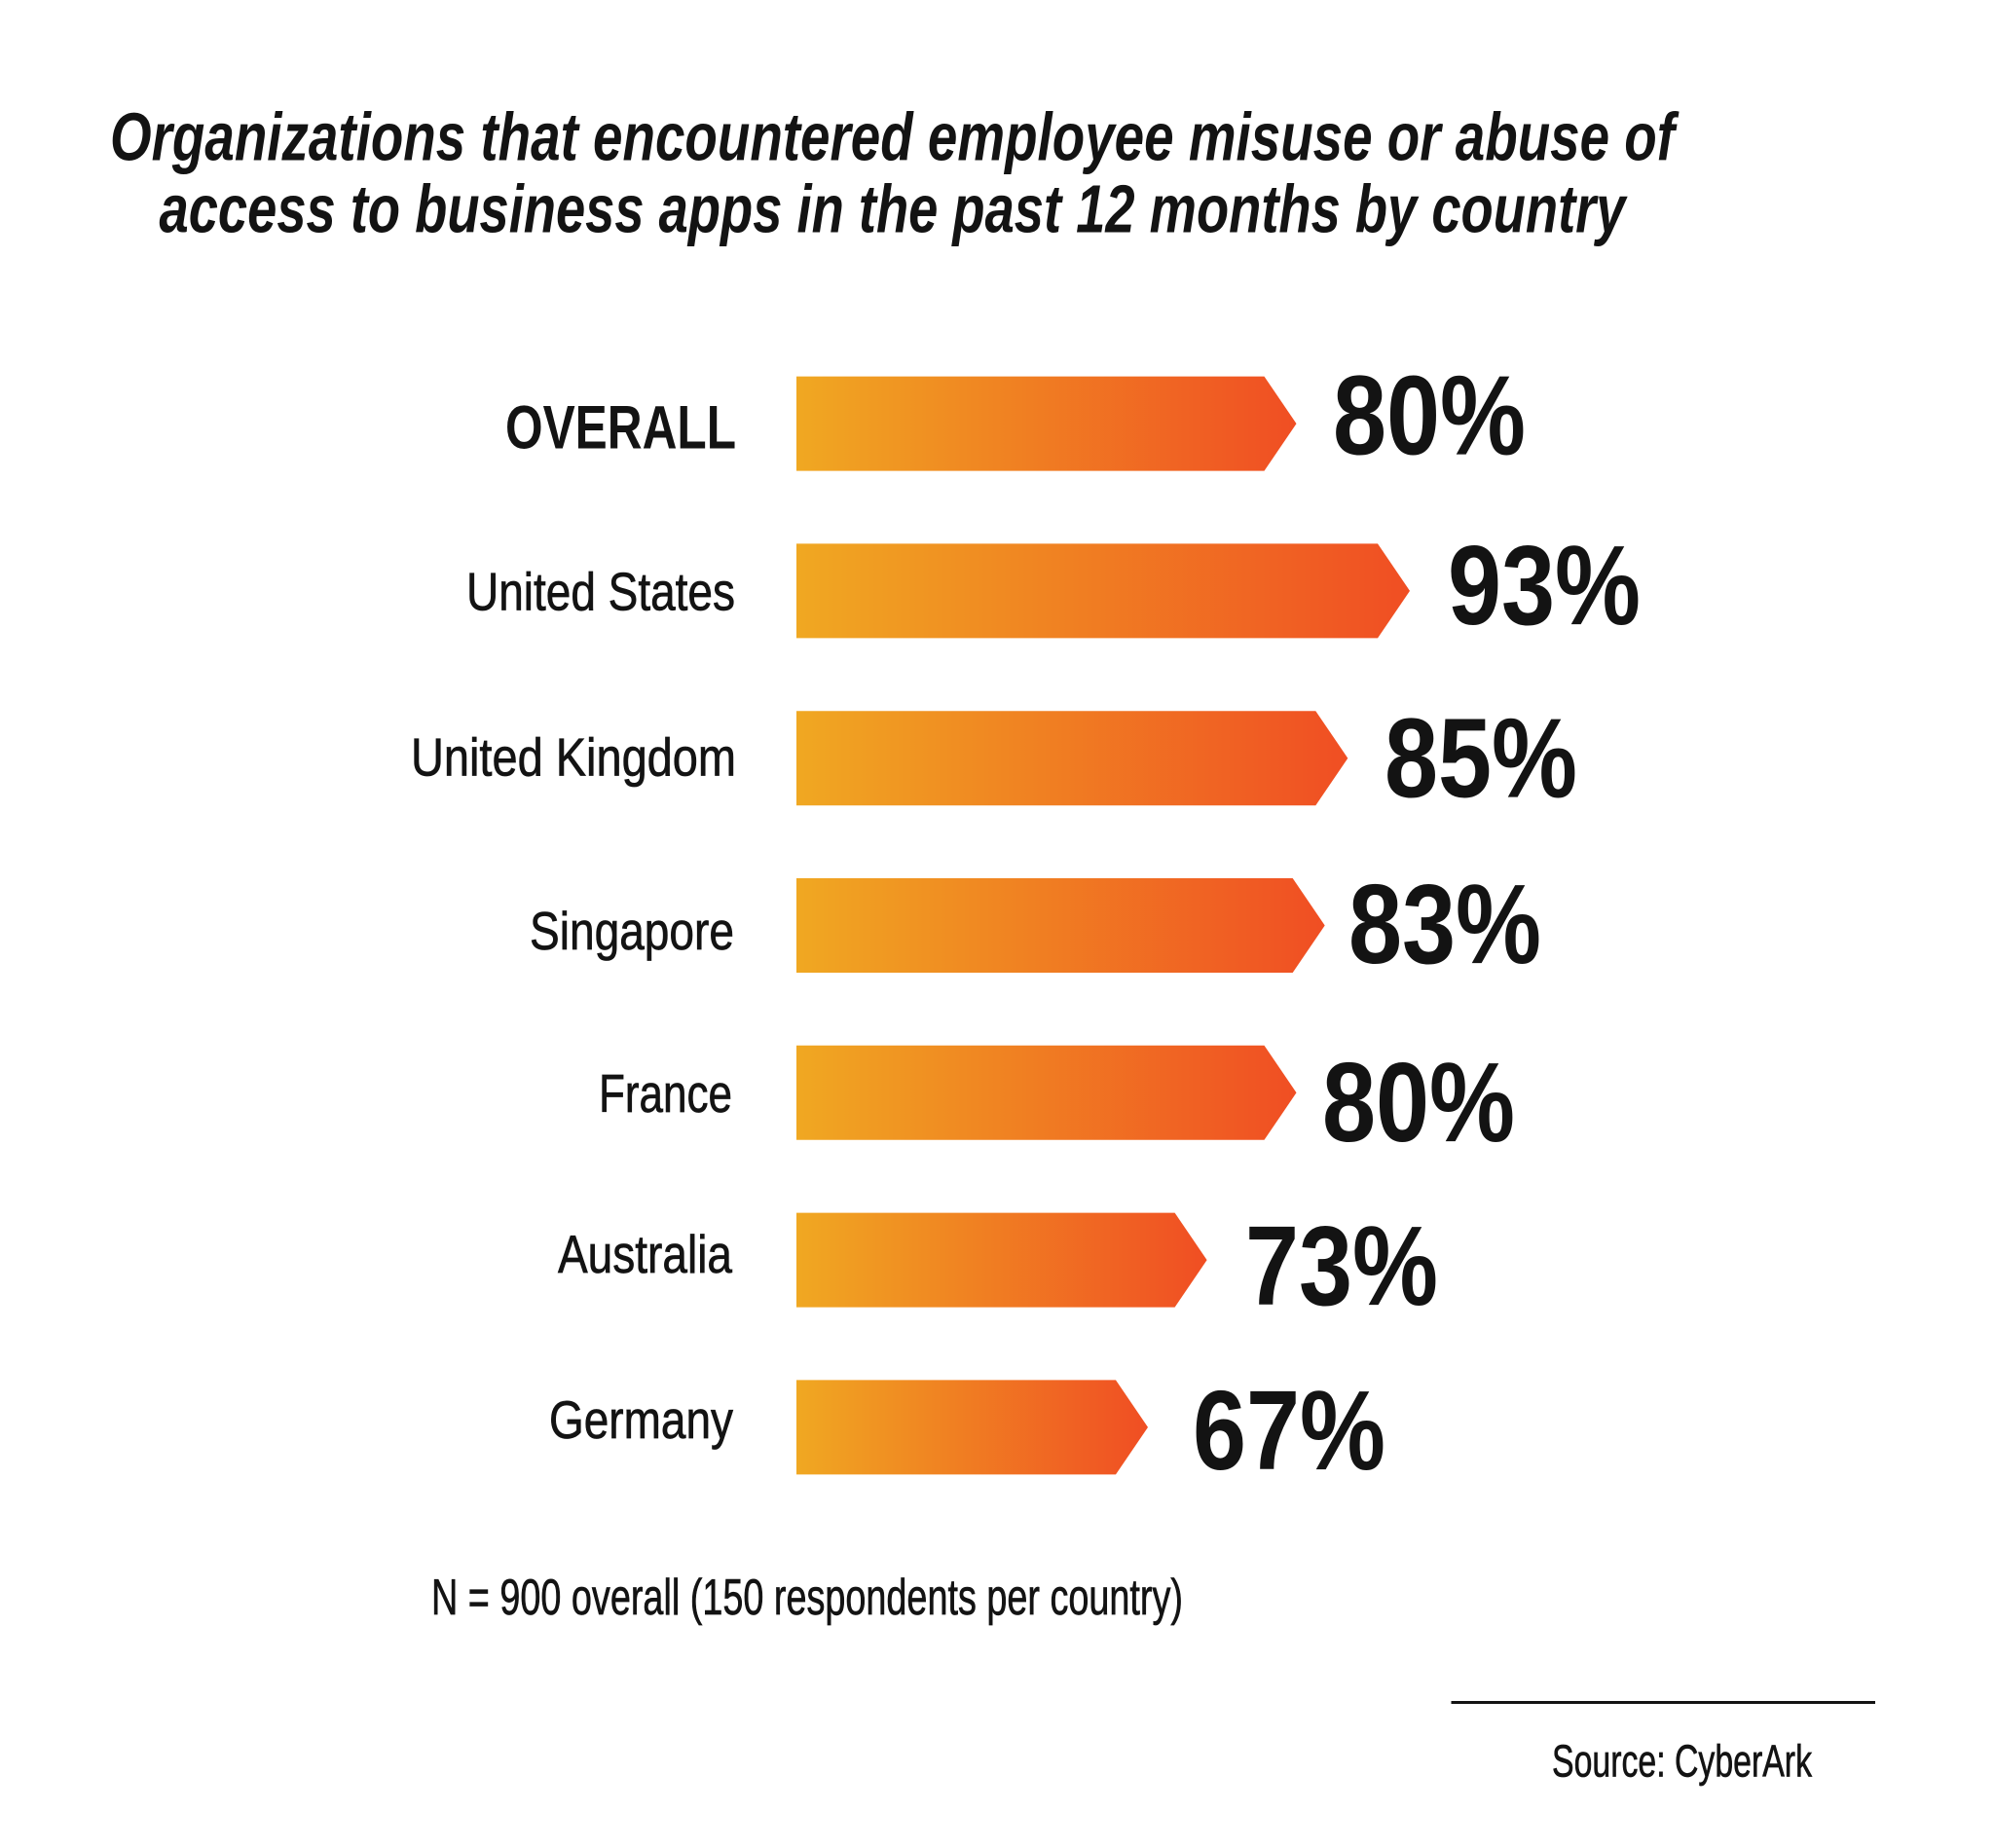 This screenshot has height=1848, width=1994. What do you see at coordinates (665, 1093) in the screenshot?
I see `svg-text: France` at bounding box center [665, 1093].